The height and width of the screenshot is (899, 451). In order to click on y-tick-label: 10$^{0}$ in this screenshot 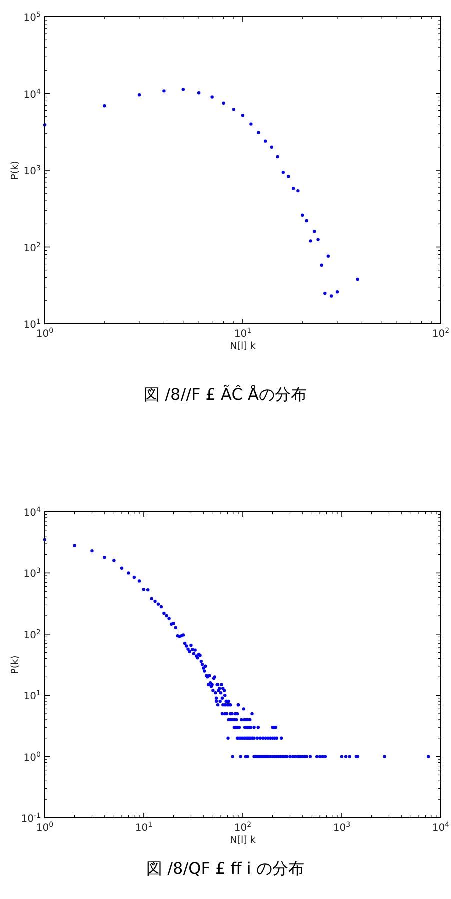, I will do `click(32, 757)`.